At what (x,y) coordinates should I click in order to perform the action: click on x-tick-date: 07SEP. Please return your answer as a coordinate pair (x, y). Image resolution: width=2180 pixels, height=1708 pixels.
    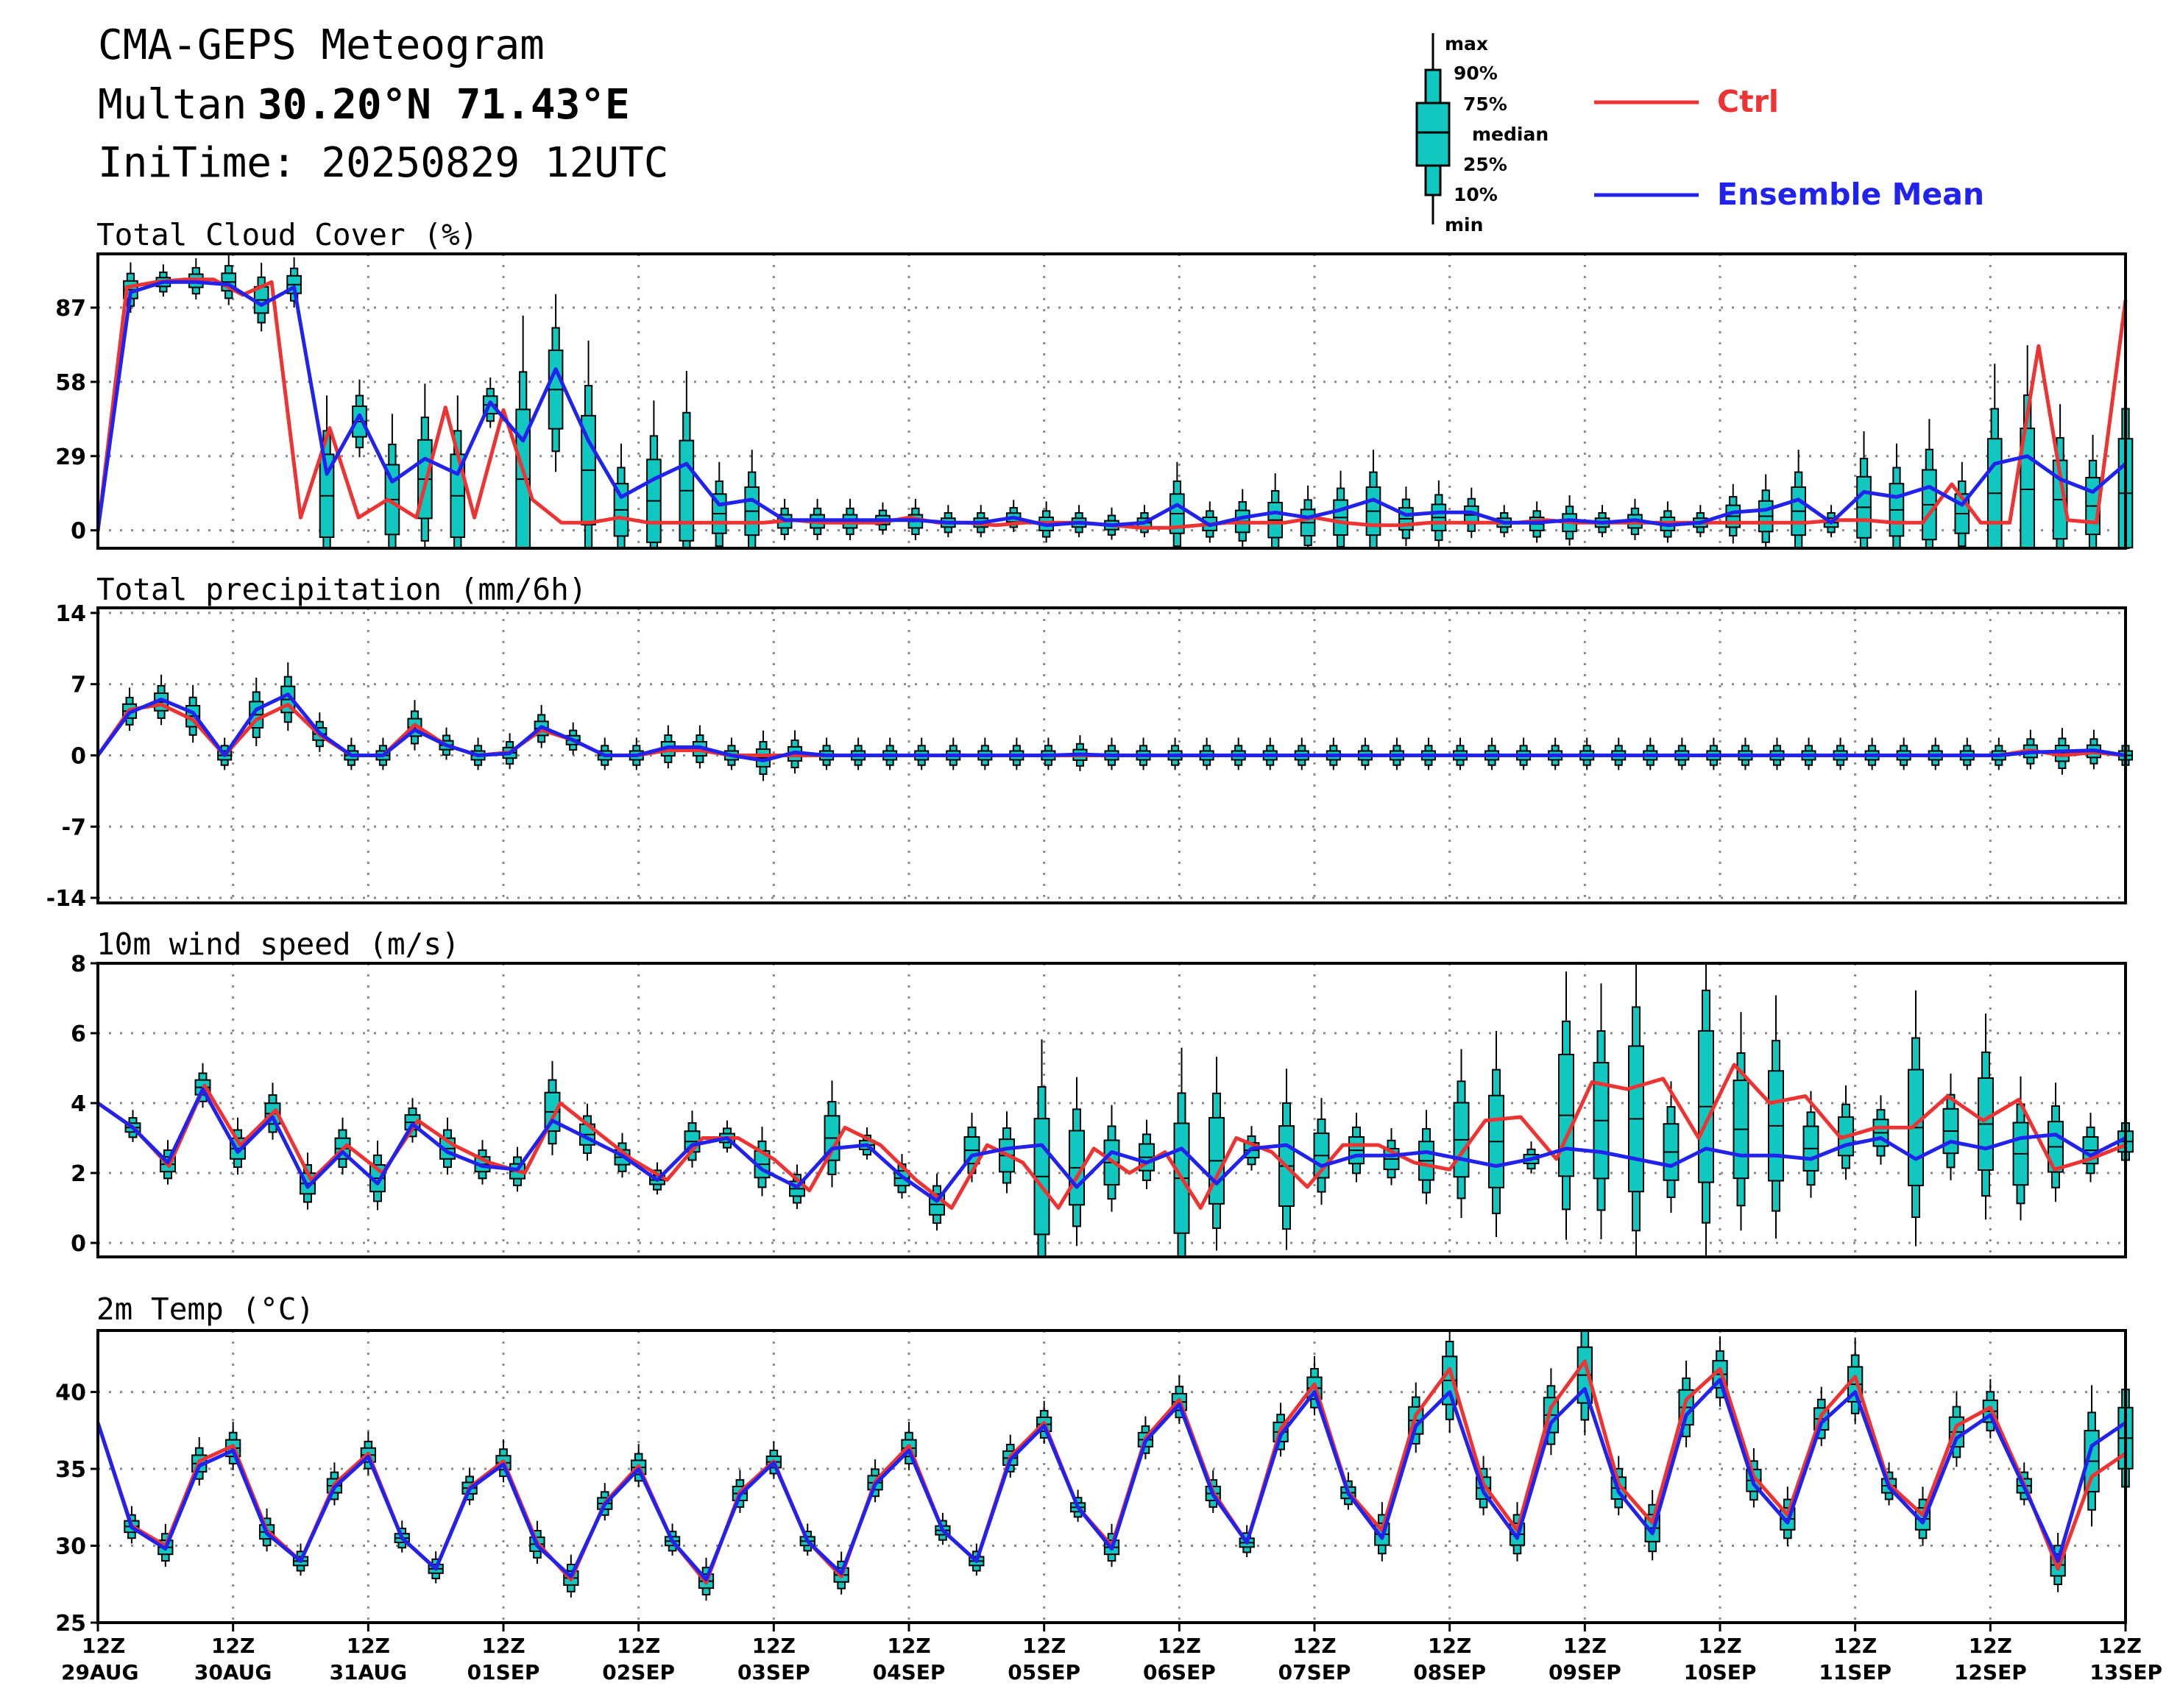
    Looking at the image, I should click on (1314, 1672).